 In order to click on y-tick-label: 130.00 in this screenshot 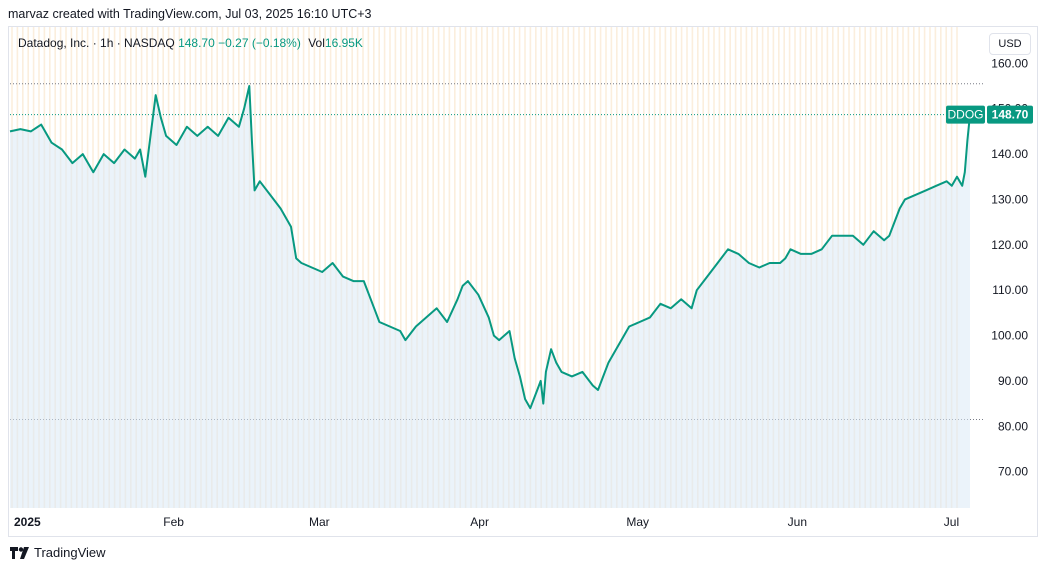, I will do `click(1009, 199)`.